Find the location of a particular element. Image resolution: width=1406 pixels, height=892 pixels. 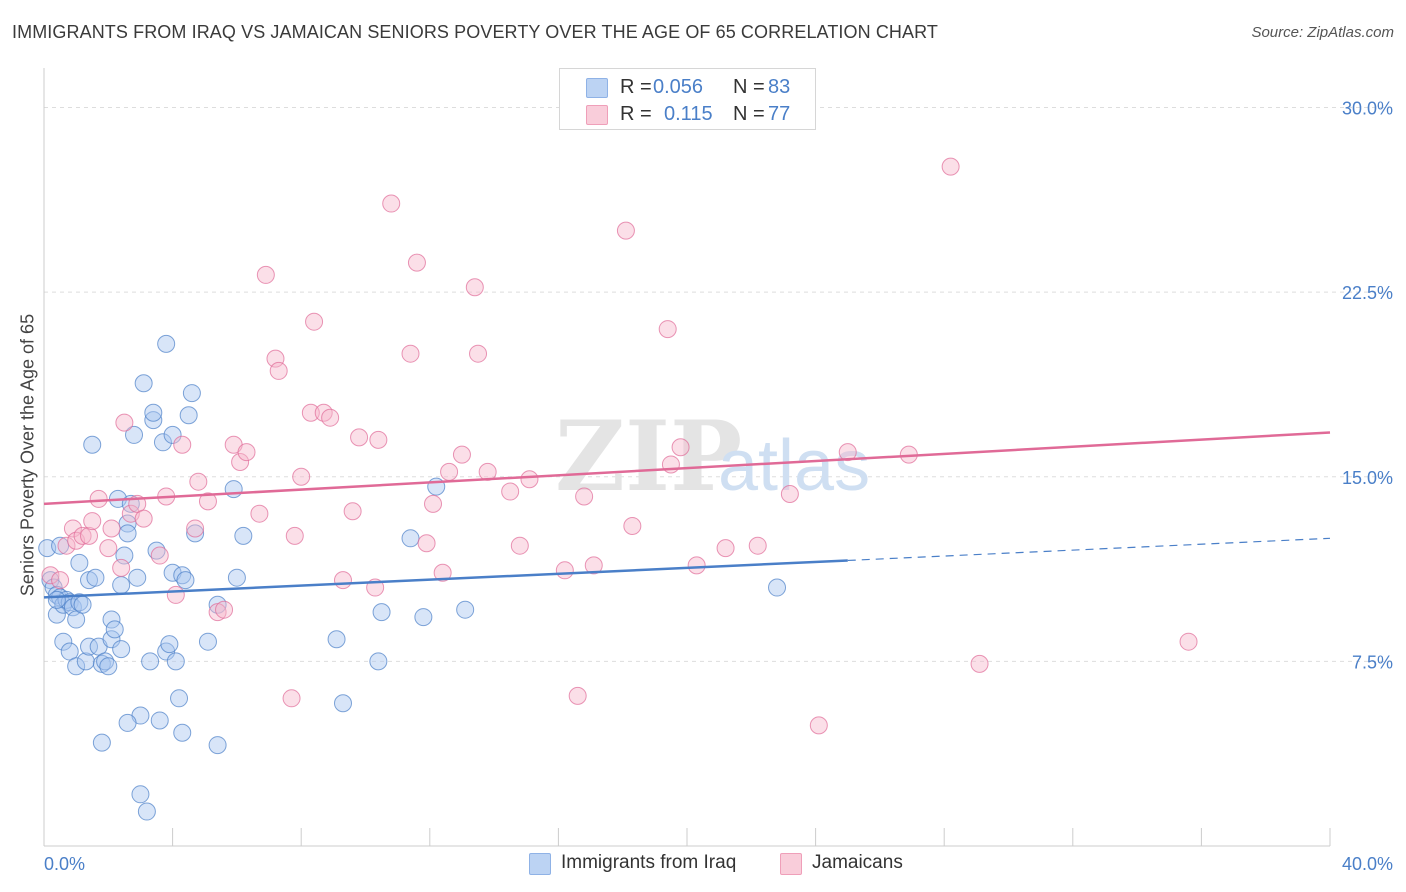

watermark: ZIP atlas is located at coordinates (712, 456).